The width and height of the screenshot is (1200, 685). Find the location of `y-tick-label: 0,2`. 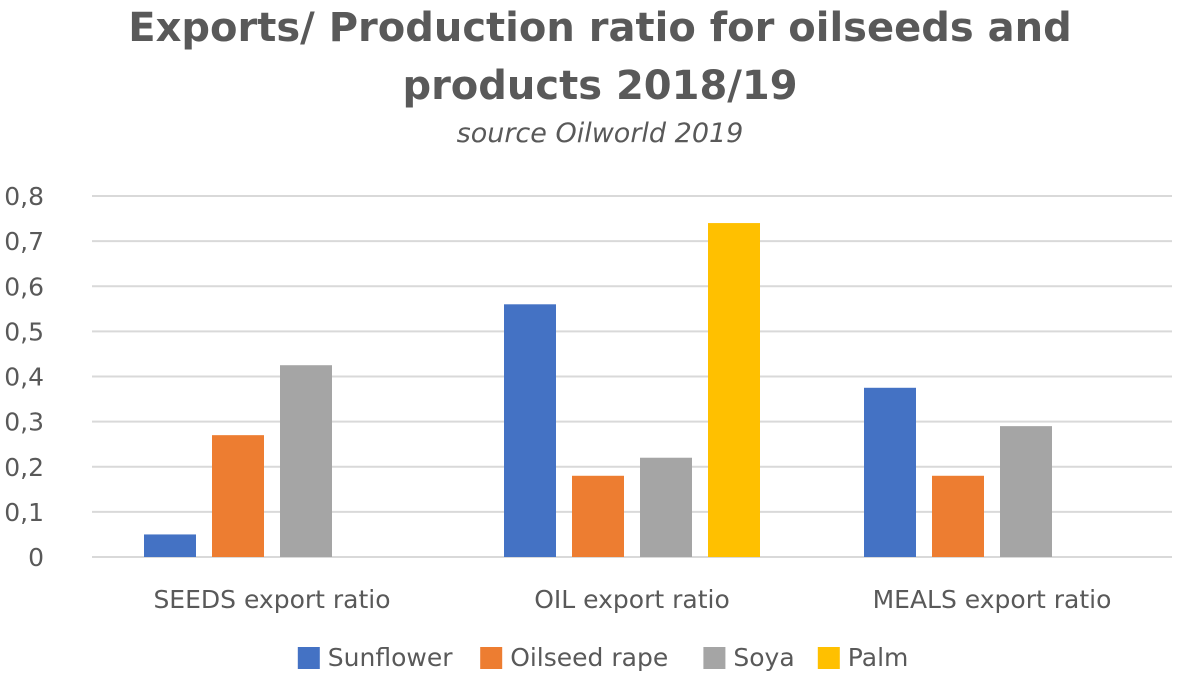

y-tick-label: 0,2 is located at coordinates (24, 467).